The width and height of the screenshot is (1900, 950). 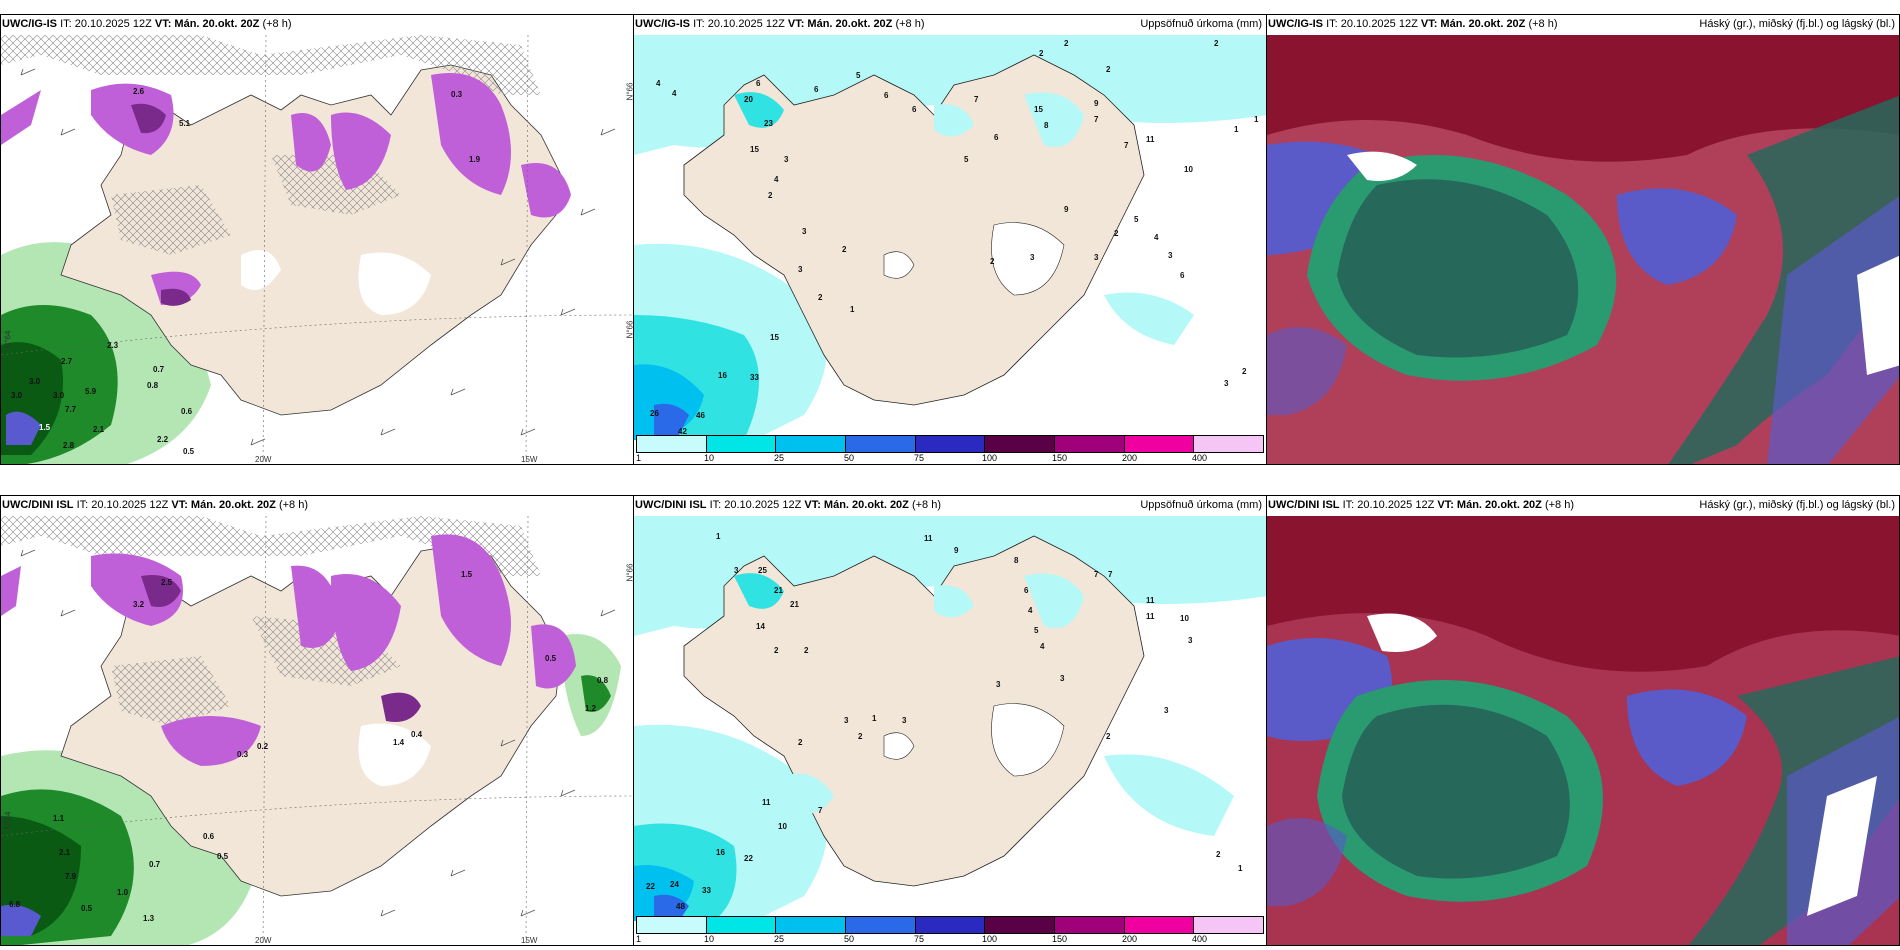 What do you see at coordinates (99, 429) in the screenshot?
I see `value-label: 2.1` at bounding box center [99, 429].